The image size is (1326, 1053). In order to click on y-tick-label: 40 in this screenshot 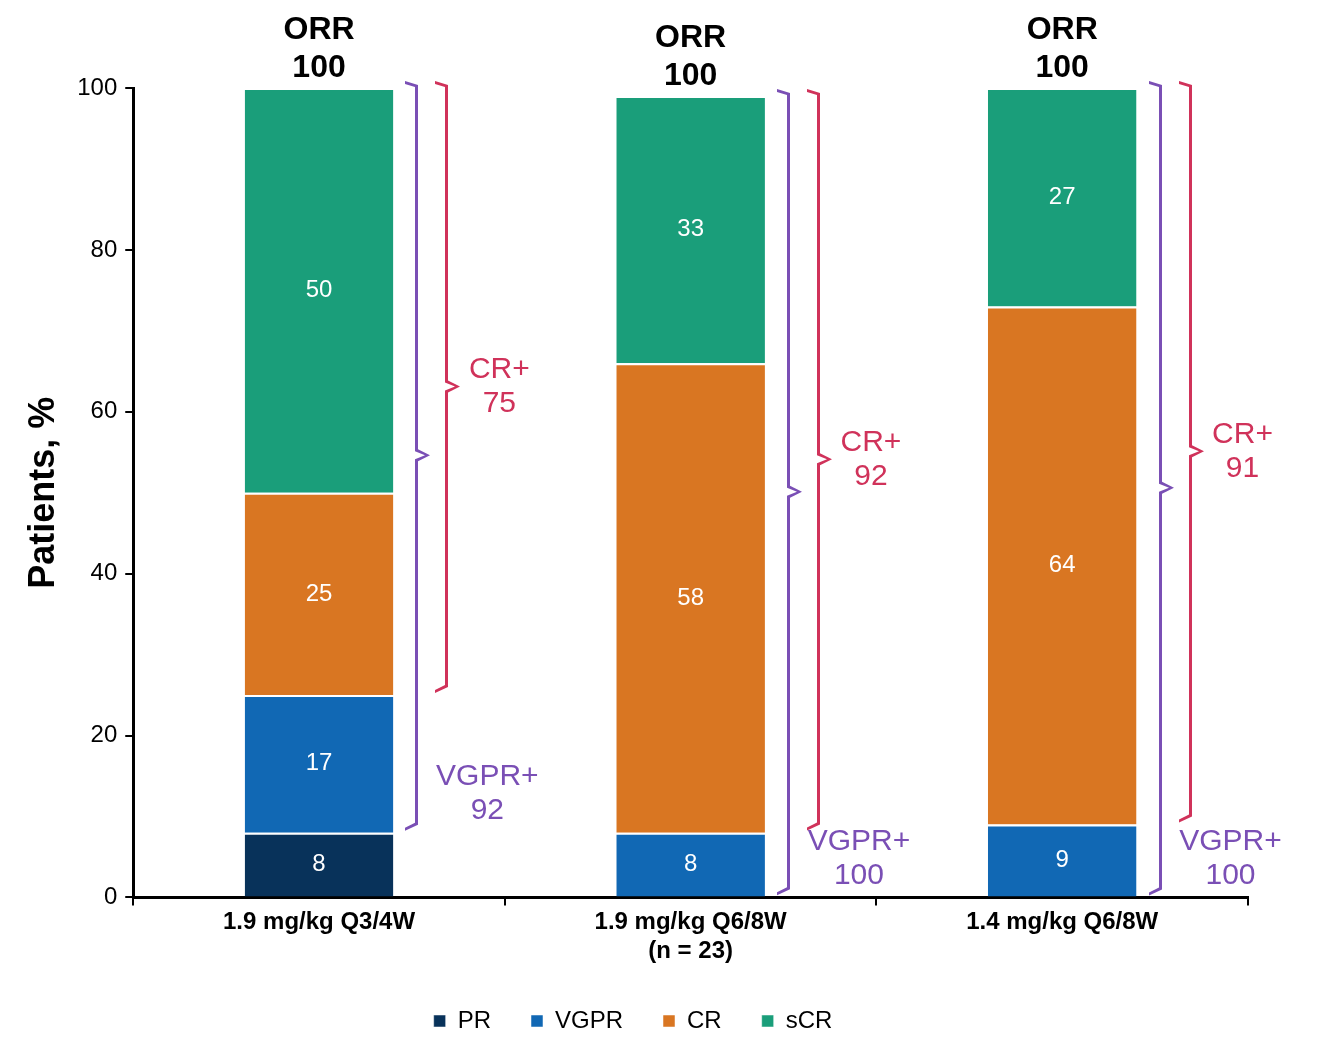, I will do `click(104, 572)`.